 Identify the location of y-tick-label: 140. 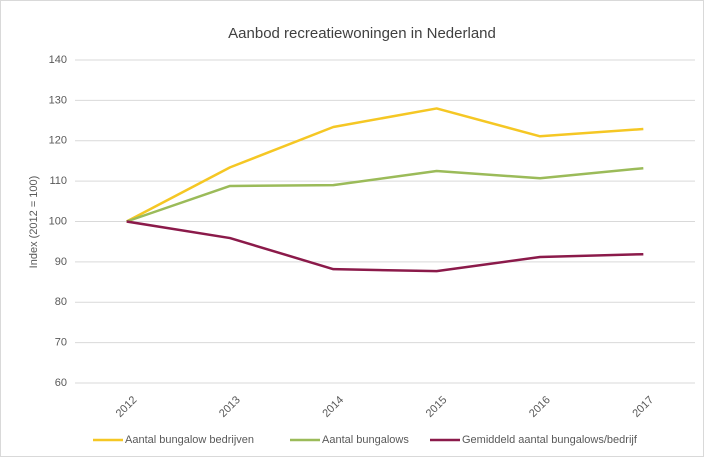
(58, 60).